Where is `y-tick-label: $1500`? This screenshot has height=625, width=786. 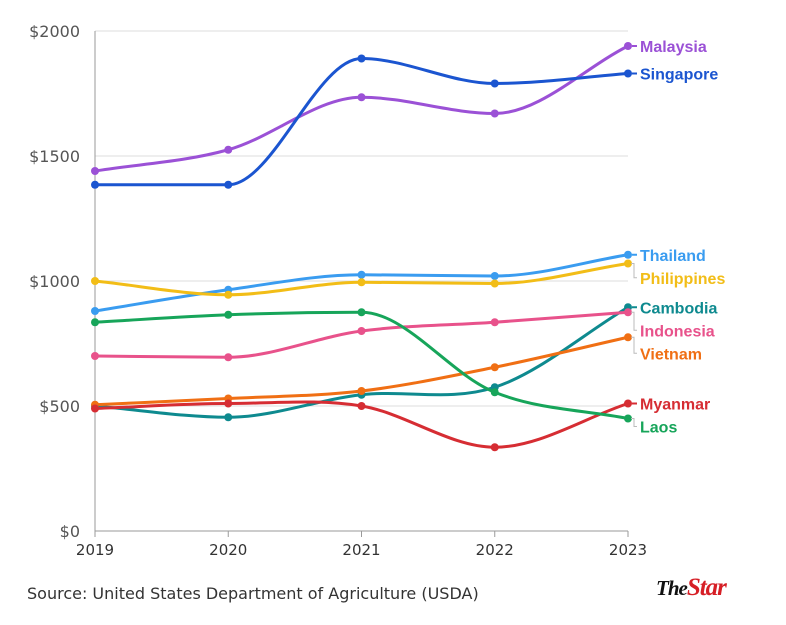 y-tick-label: $1500 is located at coordinates (54, 156).